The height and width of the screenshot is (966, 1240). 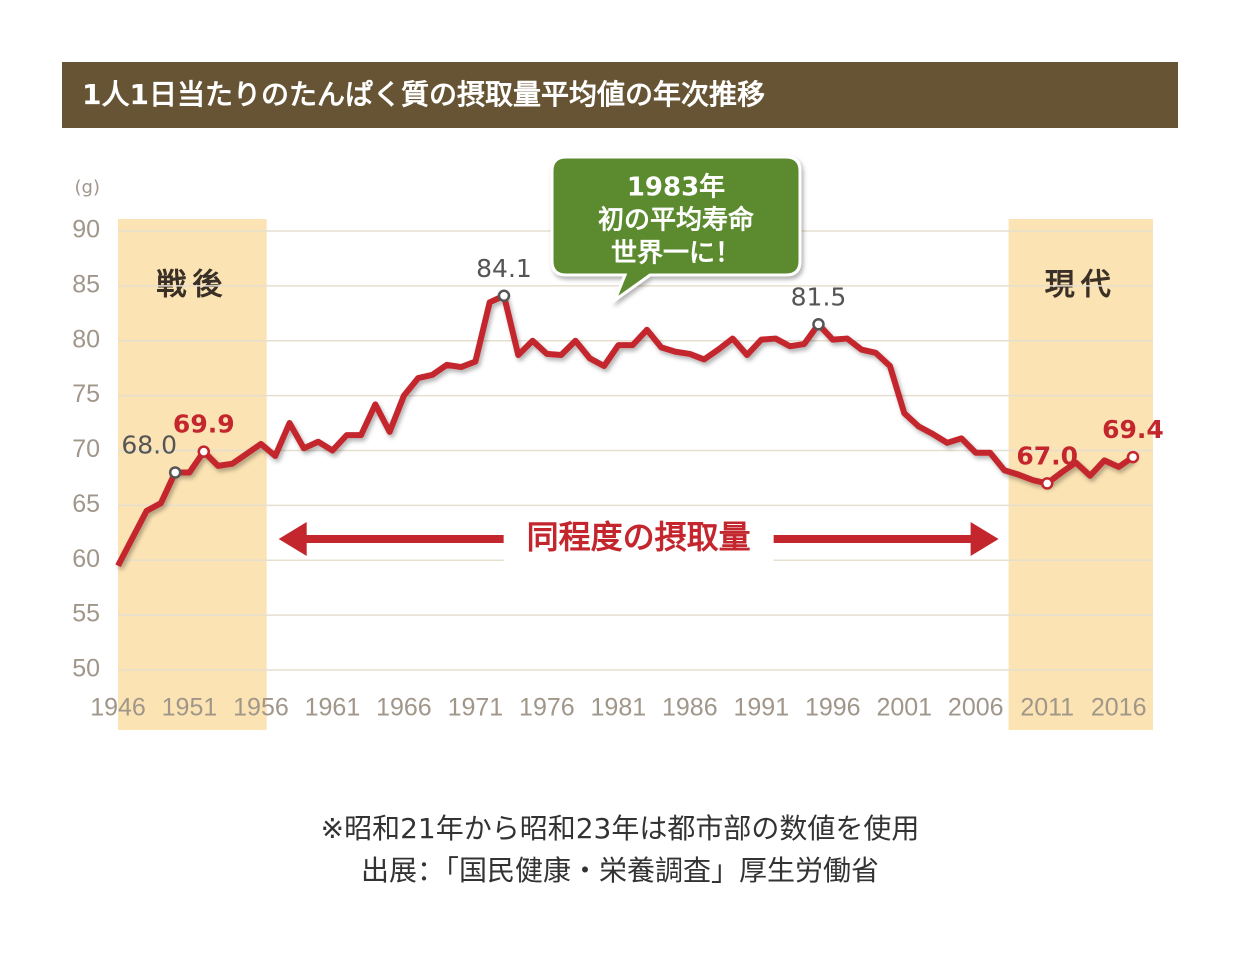 I want to click on x-tick-label: 1981, so click(x=619, y=708).